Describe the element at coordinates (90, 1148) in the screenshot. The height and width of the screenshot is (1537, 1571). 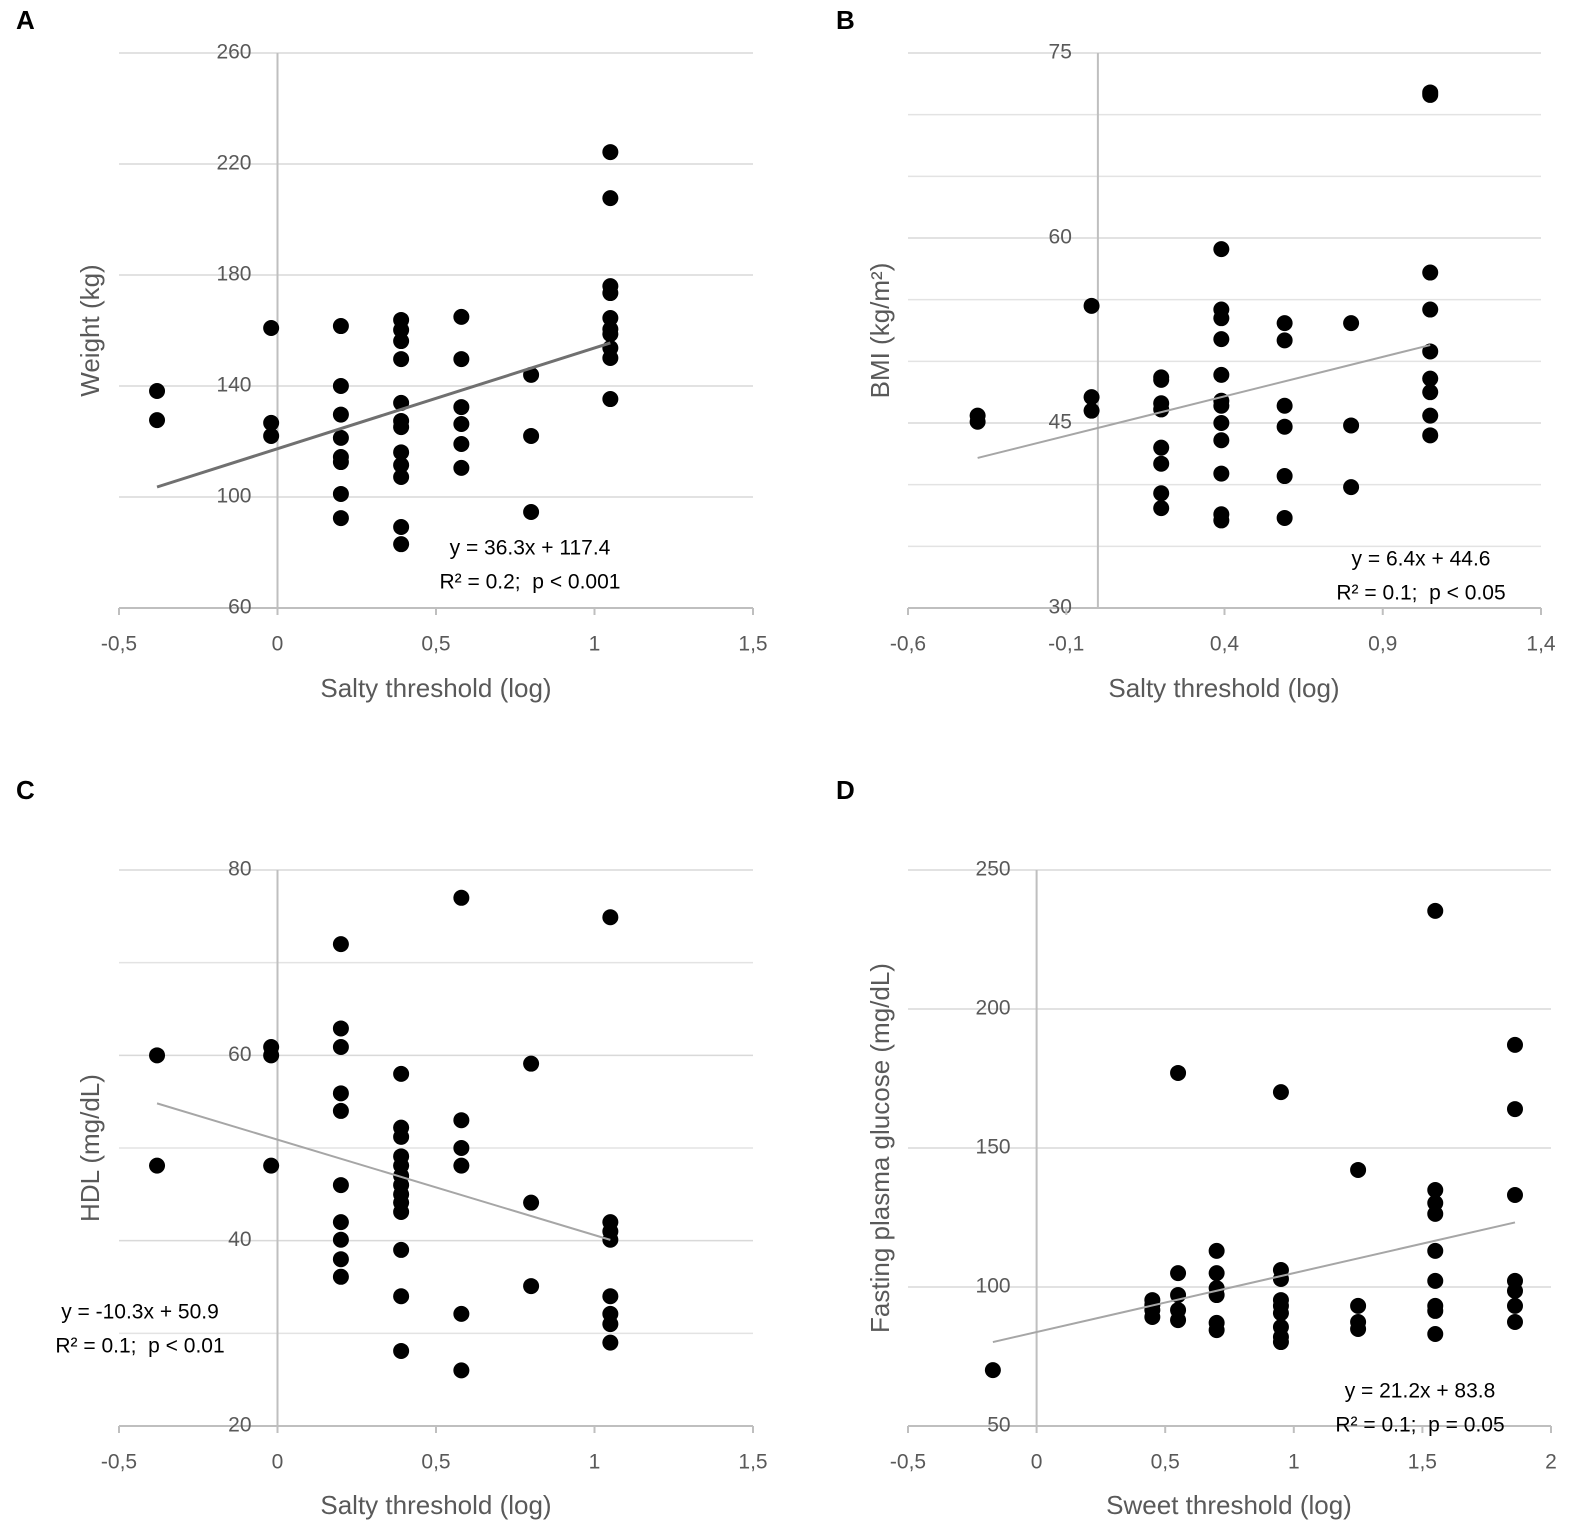
I see `y-axis-title: HDL (mg/dL)` at that location.